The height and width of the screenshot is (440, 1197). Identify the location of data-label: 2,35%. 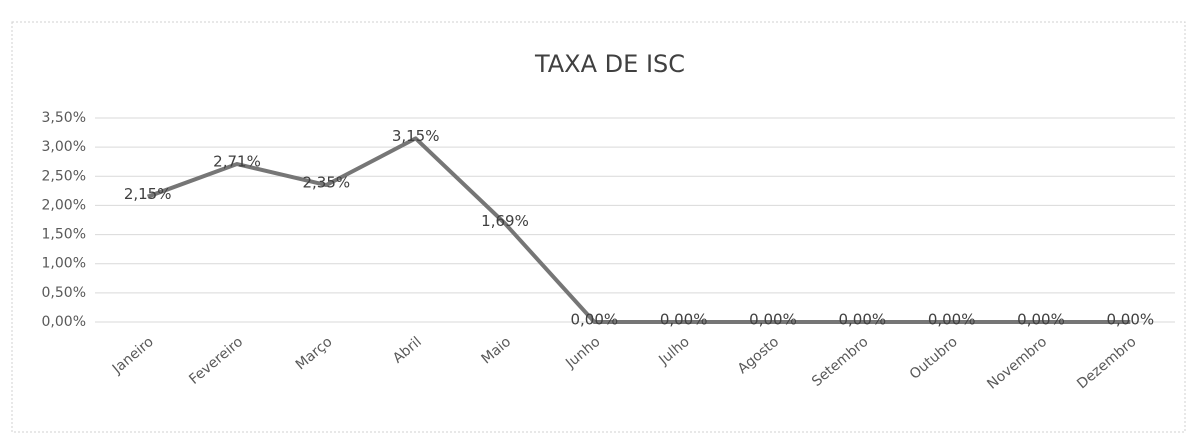
(327, 183).